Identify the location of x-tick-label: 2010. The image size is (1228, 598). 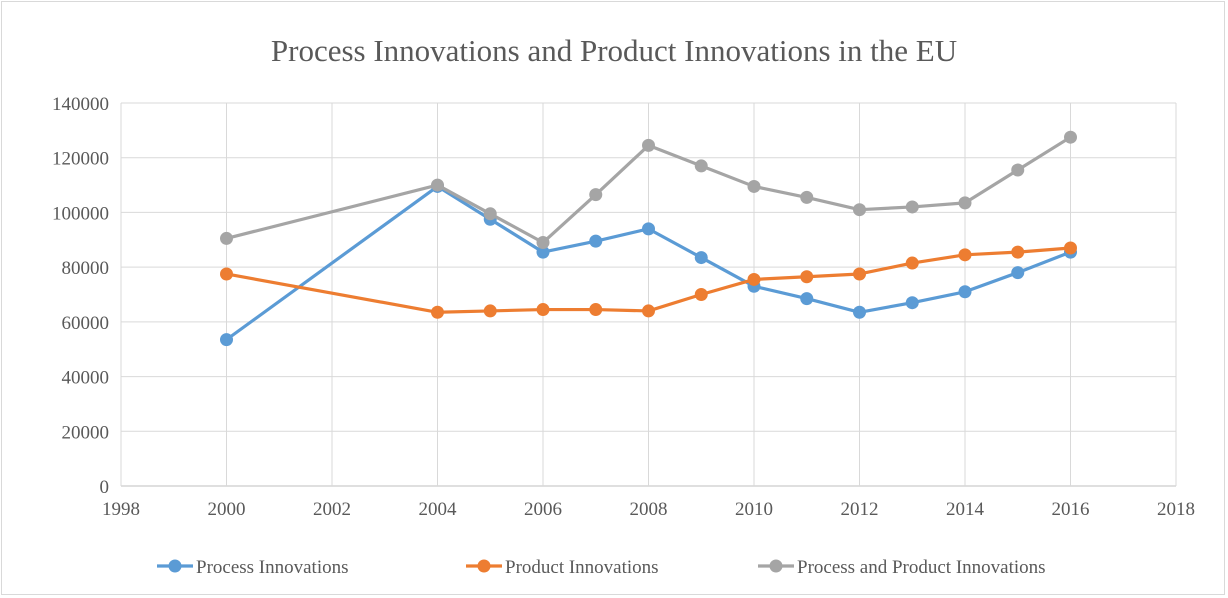
(754, 509).